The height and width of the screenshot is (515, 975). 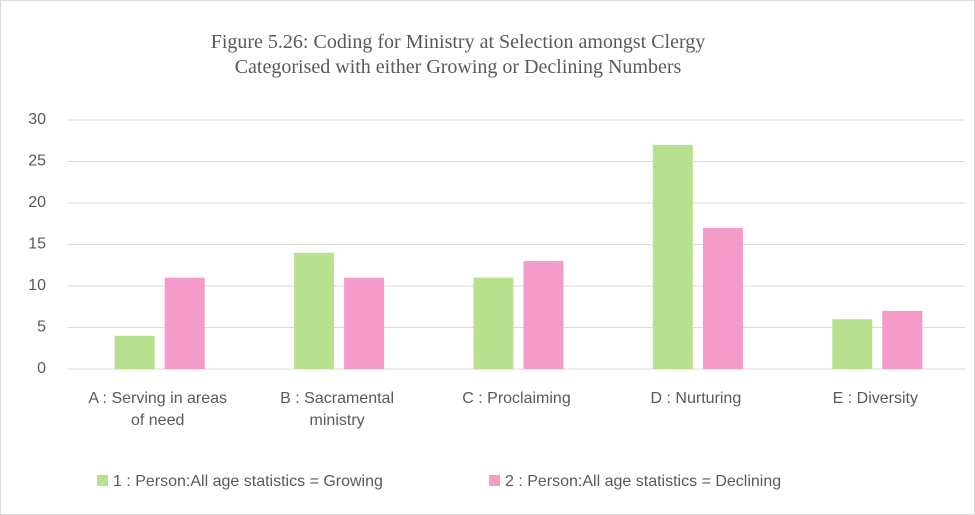 What do you see at coordinates (41, 327) in the screenshot?
I see `y-tick-label: 5` at bounding box center [41, 327].